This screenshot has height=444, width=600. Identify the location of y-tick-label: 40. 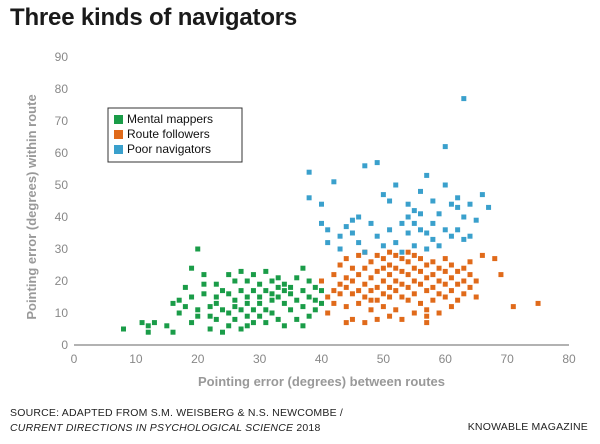
(62, 217).